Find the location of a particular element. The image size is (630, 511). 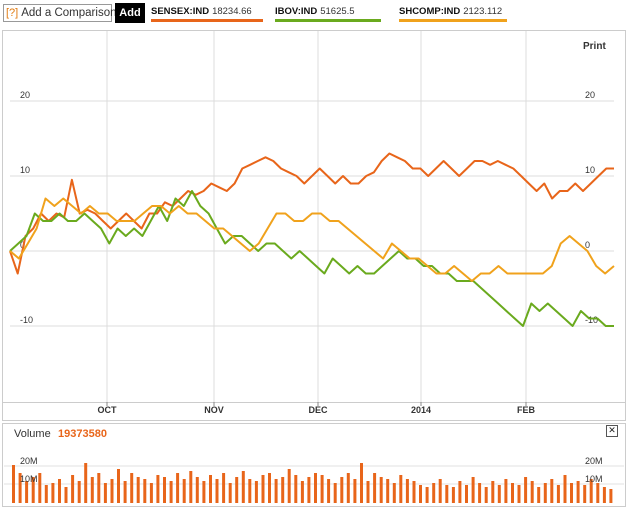

add-button: Add is located at coordinates (130, 13).